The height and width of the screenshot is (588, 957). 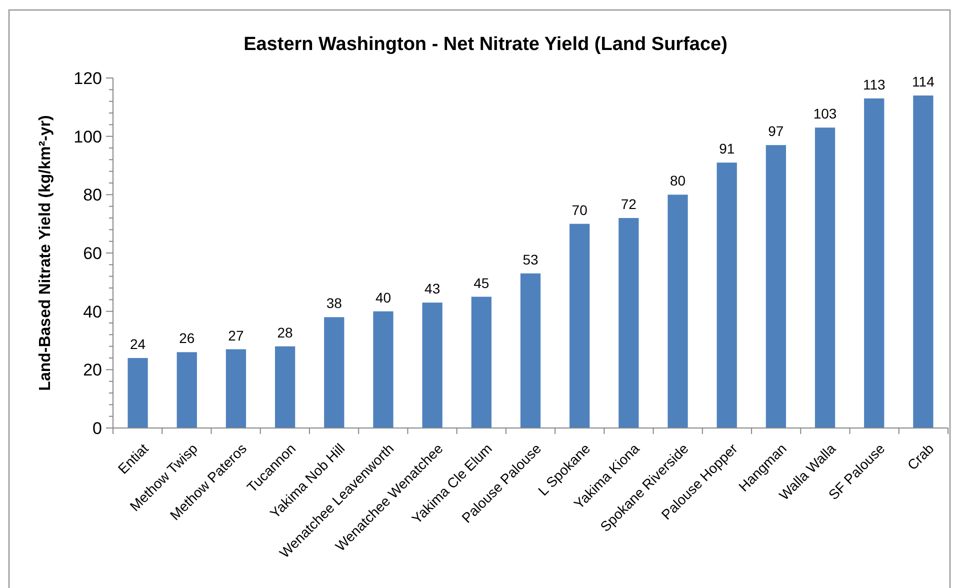 I want to click on data-label: 26, so click(x=187, y=338).